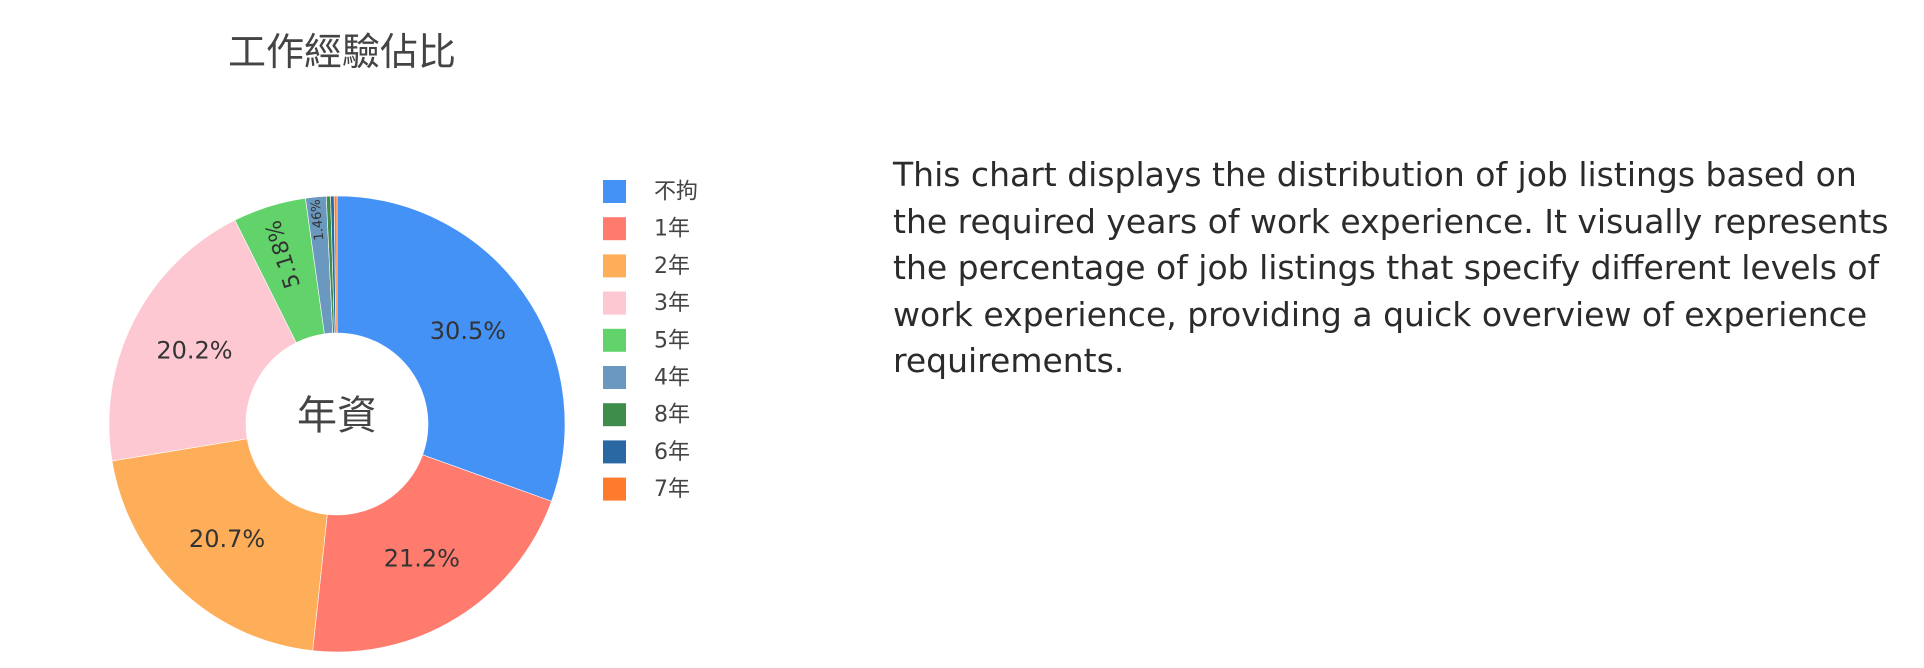 Image resolution: width=1924 pixels, height=668 pixels. What do you see at coordinates (650, 341) in the screenshot?
I see `legend: 不拘 1年 2年 3年 5年 4年 8年 6年 7年` at bounding box center [650, 341].